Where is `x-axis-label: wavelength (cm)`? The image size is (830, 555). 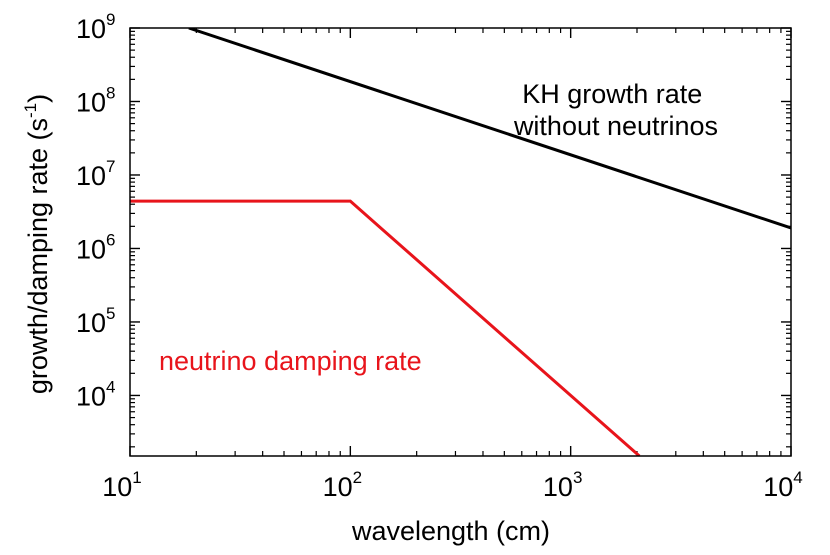 x-axis-label: wavelength (cm) is located at coordinates (450, 531).